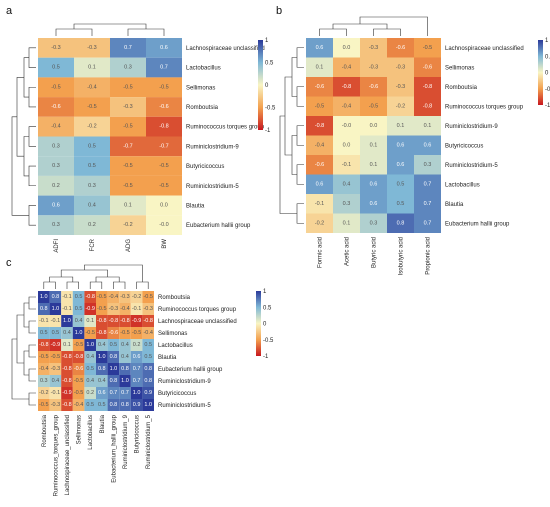  I want to click on row-label-c-6: Eubacterium hallii group, so click(190, 370).